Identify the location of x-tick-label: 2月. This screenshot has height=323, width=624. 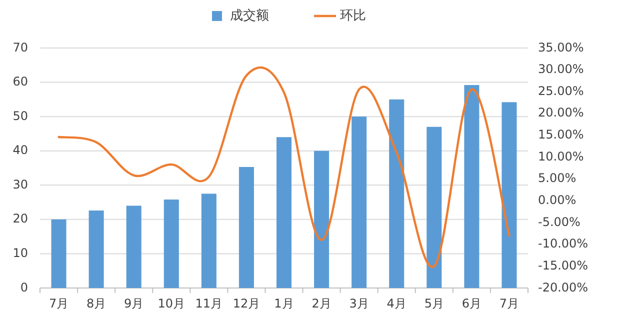
(322, 303).